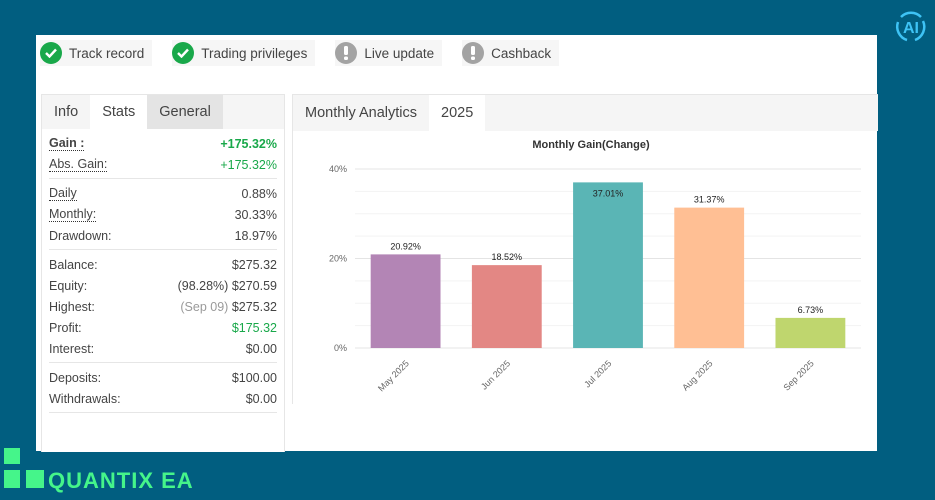 The height and width of the screenshot is (500, 935). What do you see at coordinates (63, 193) in the screenshot?
I see `stat-label: Daily` at bounding box center [63, 193].